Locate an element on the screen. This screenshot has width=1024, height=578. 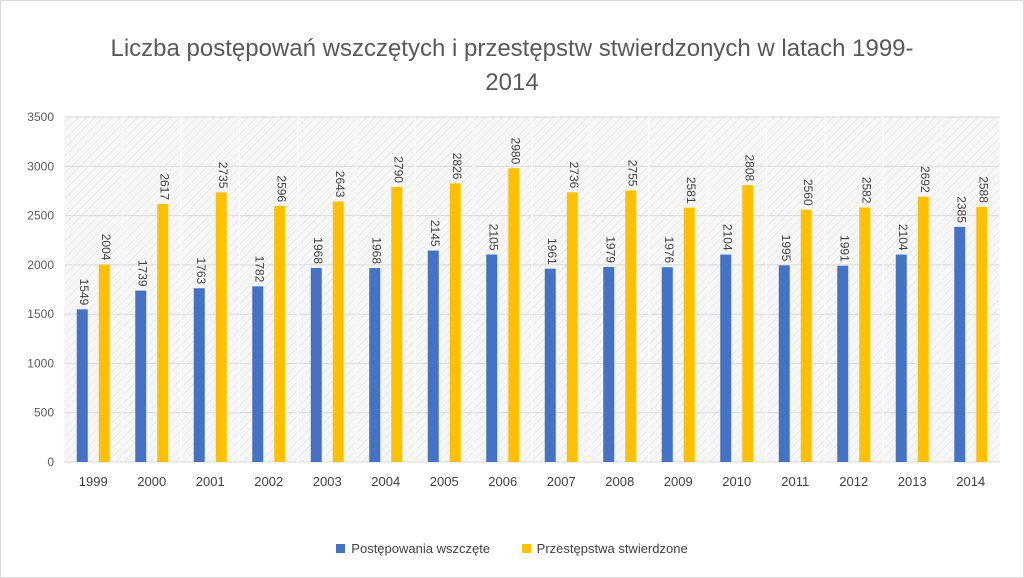
x-tick-label: 2001 is located at coordinates (210, 481).